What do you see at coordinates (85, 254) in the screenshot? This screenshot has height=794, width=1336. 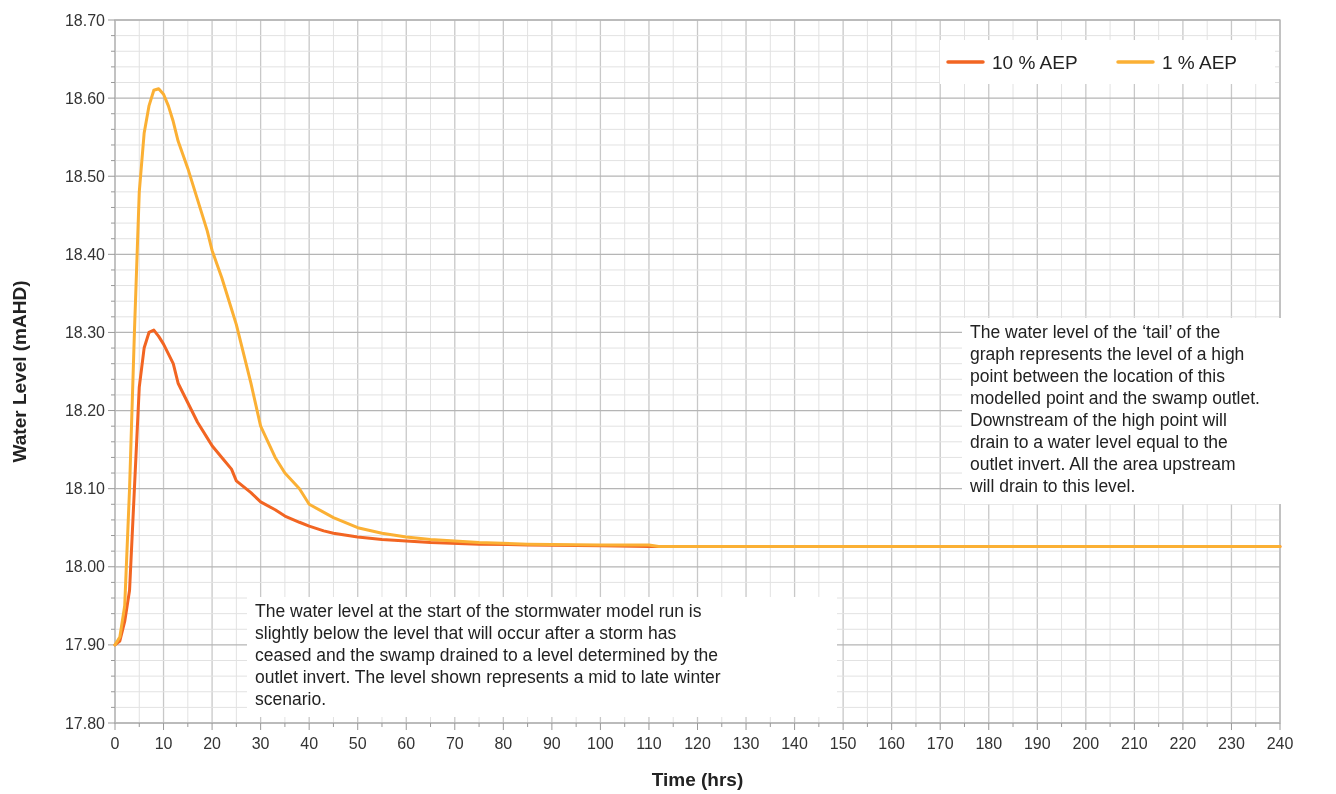 I see `y-tick-label: 18.40` at bounding box center [85, 254].